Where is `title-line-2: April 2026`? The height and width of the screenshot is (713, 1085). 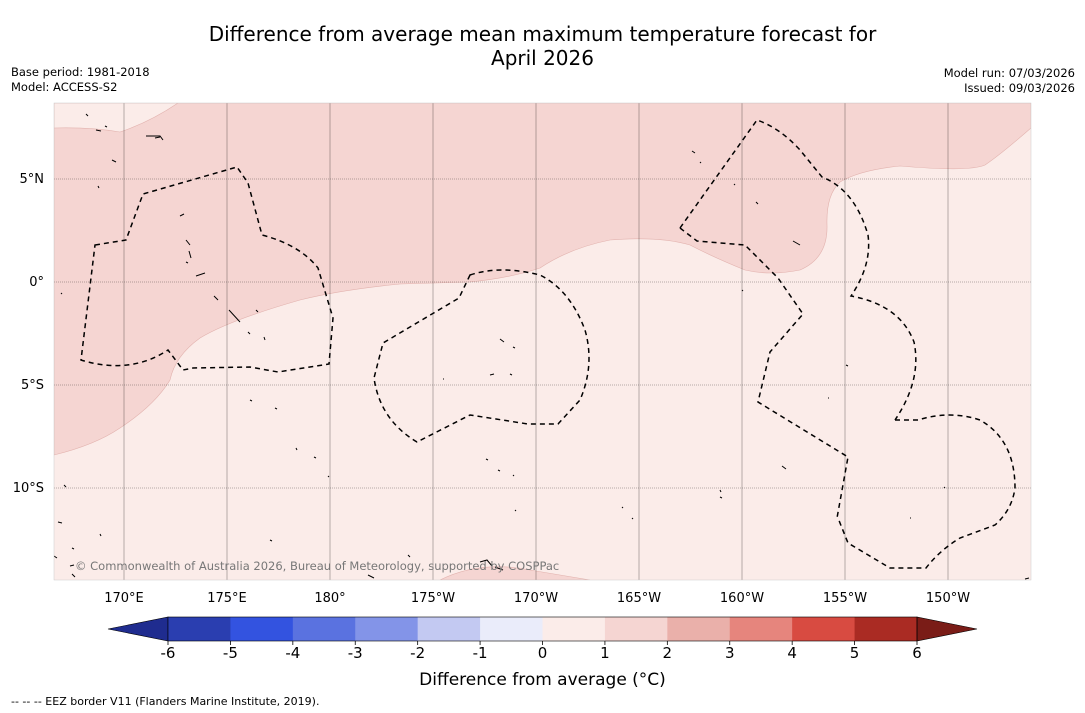 title-line-2: April 2026 is located at coordinates (542, 58).